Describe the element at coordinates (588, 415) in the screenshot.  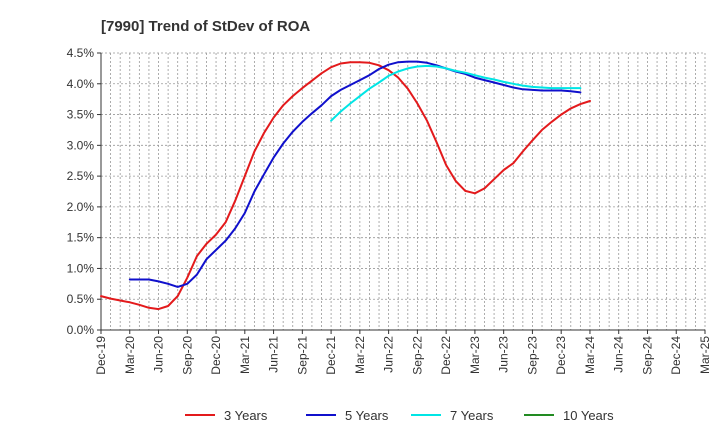
I see `legend-label-10-years: 10 Years` at that location.